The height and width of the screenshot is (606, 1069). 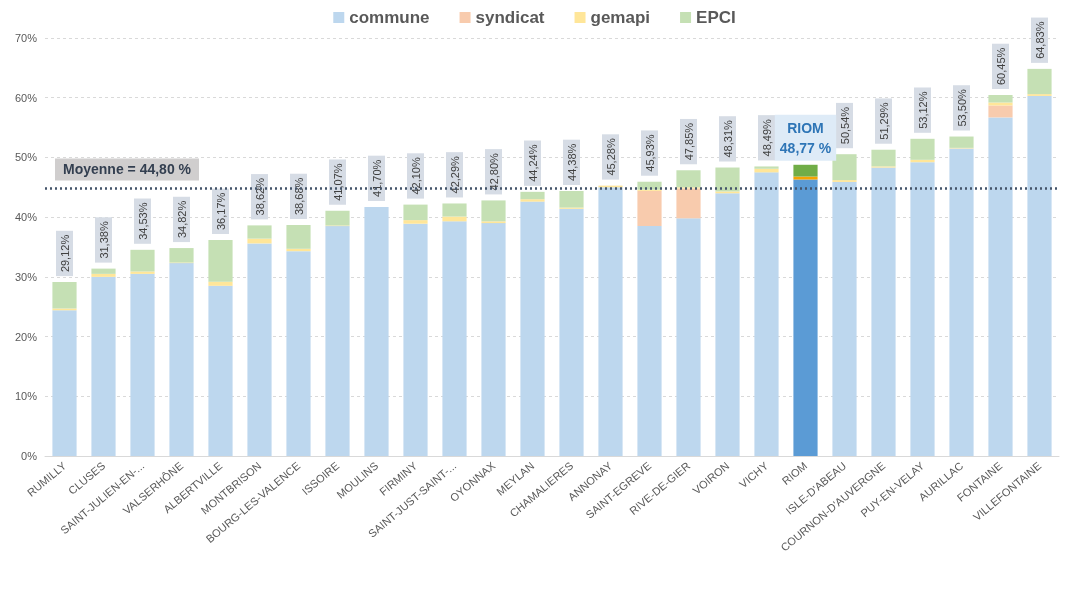 I want to click on y-tick-label: 0%, so click(x=29, y=456).